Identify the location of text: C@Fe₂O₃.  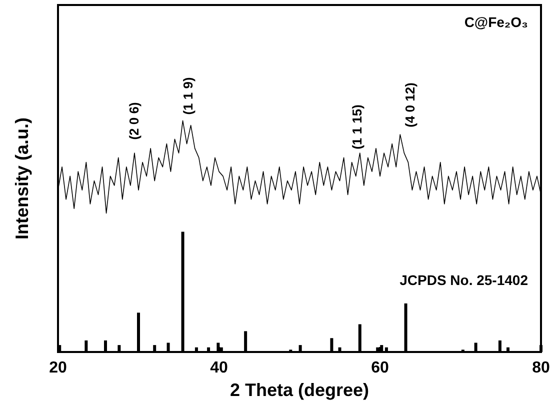
(496, 22).